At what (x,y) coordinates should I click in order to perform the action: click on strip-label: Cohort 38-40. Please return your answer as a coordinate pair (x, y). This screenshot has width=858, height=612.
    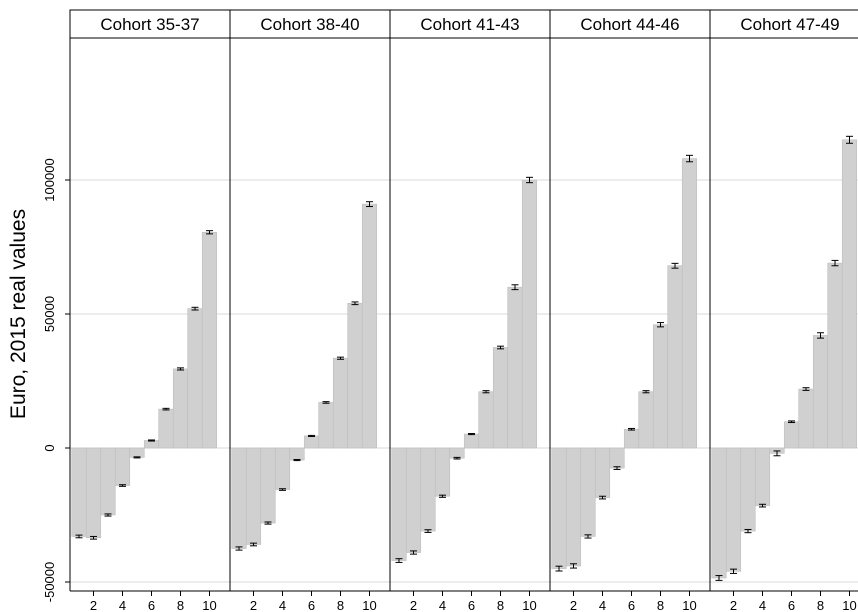
    Looking at the image, I should click on (309, 24).